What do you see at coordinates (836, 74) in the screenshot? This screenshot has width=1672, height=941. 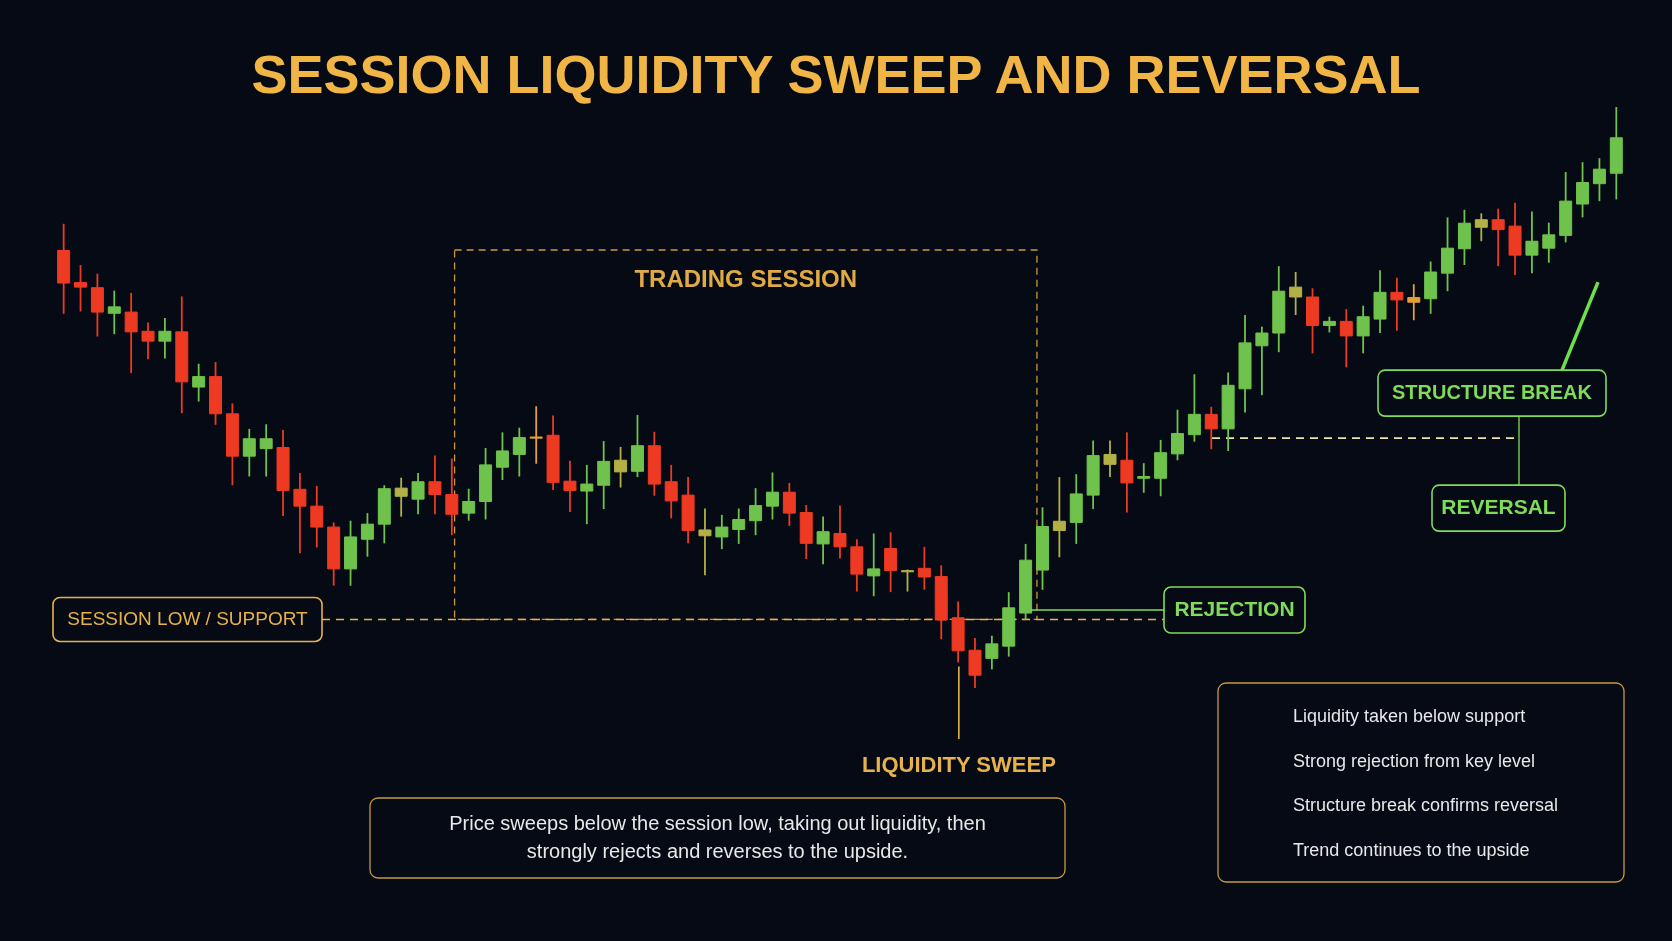 I see `chart-title: SESSION LIQUIDITY SWEEP AND REVERSAL` at bounding box center [836, 74].